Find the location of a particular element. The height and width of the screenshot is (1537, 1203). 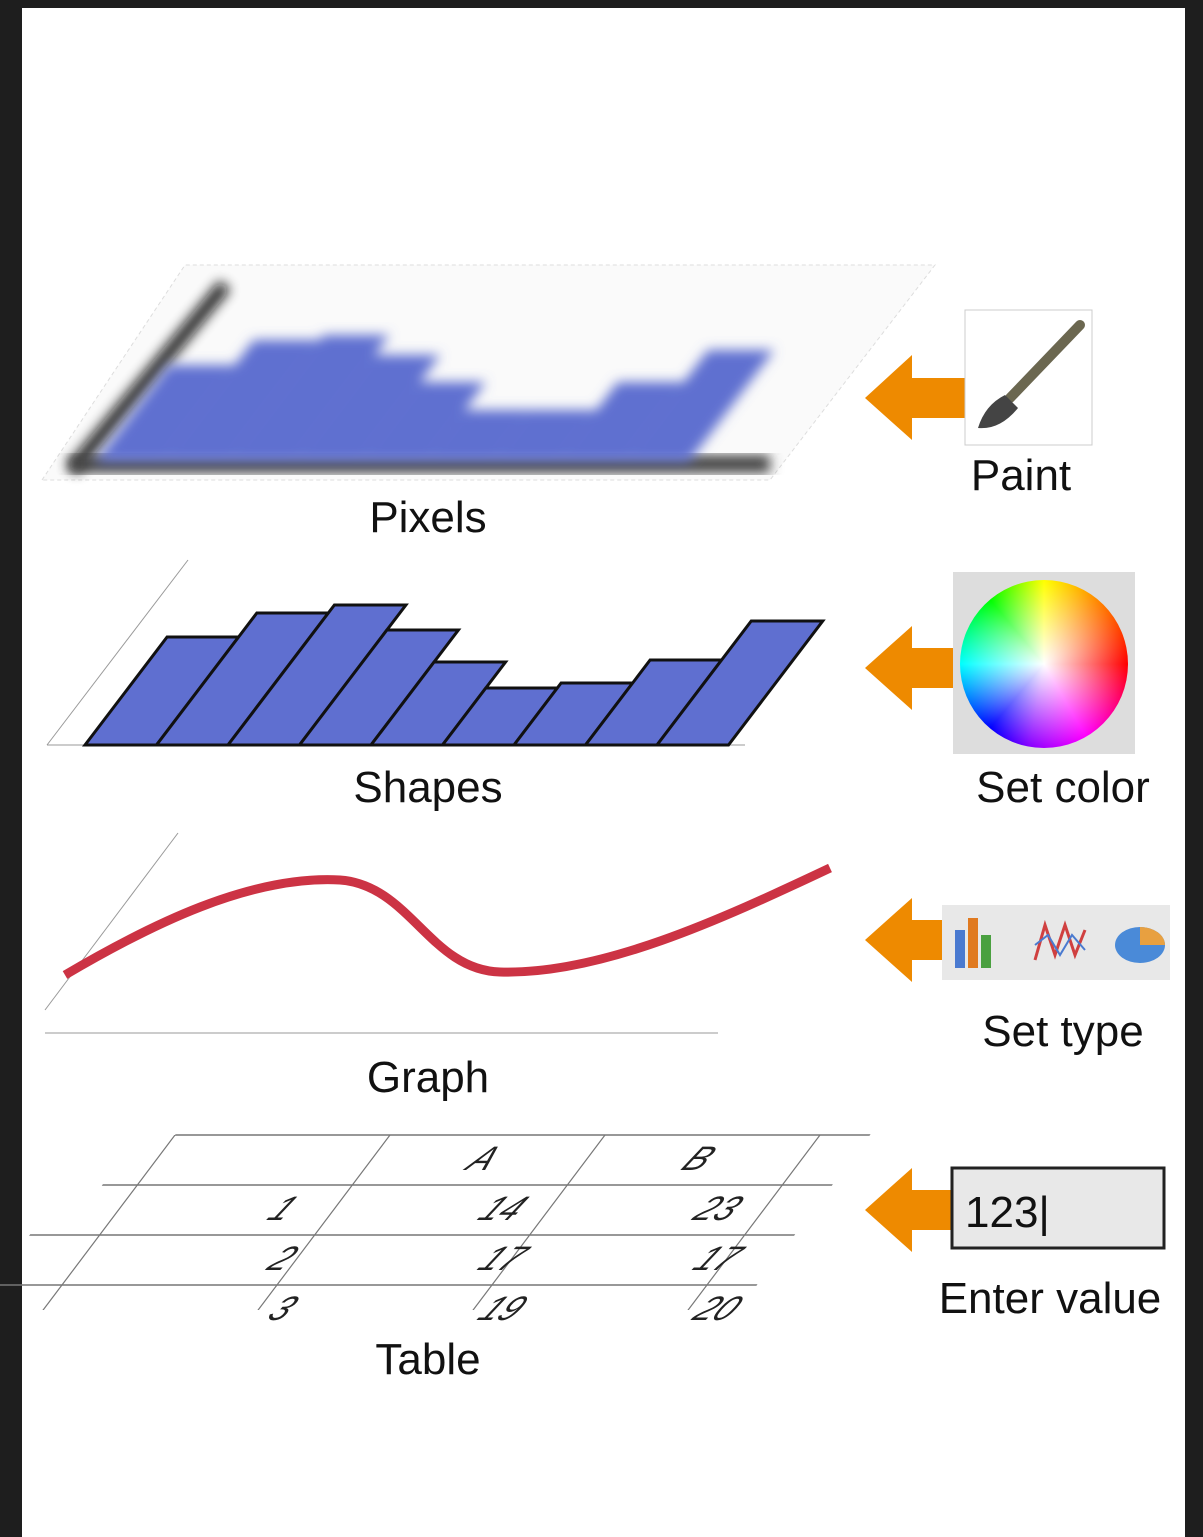

color-wheel is located at coordinates (1044, 664).